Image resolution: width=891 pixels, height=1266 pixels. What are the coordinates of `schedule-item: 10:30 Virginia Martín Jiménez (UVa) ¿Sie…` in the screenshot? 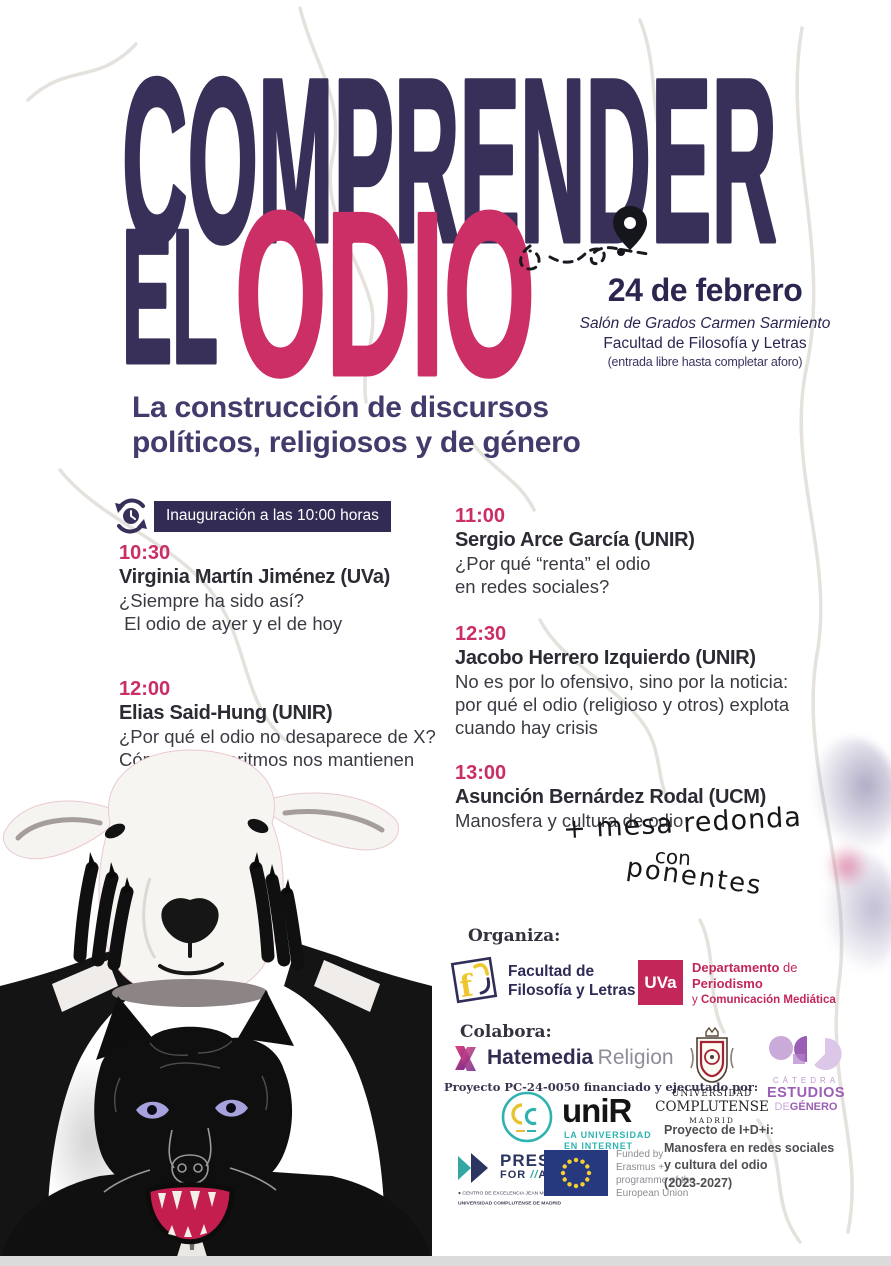 It's located at (294, 588).